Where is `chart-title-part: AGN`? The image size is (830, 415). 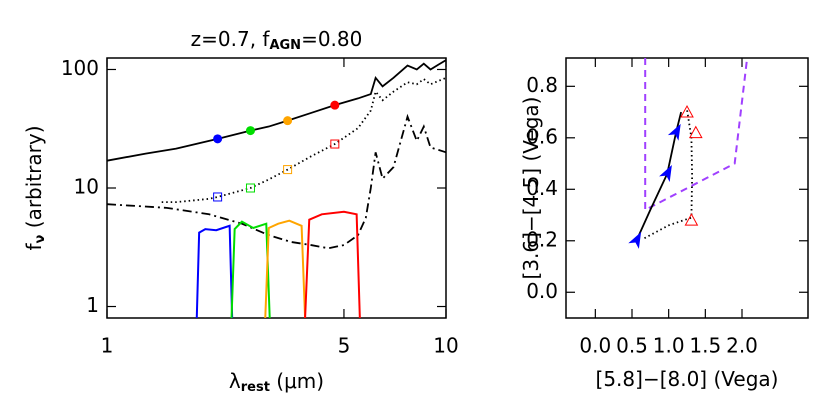
chart-title-part: AGN is located at coordinates (285, 45).